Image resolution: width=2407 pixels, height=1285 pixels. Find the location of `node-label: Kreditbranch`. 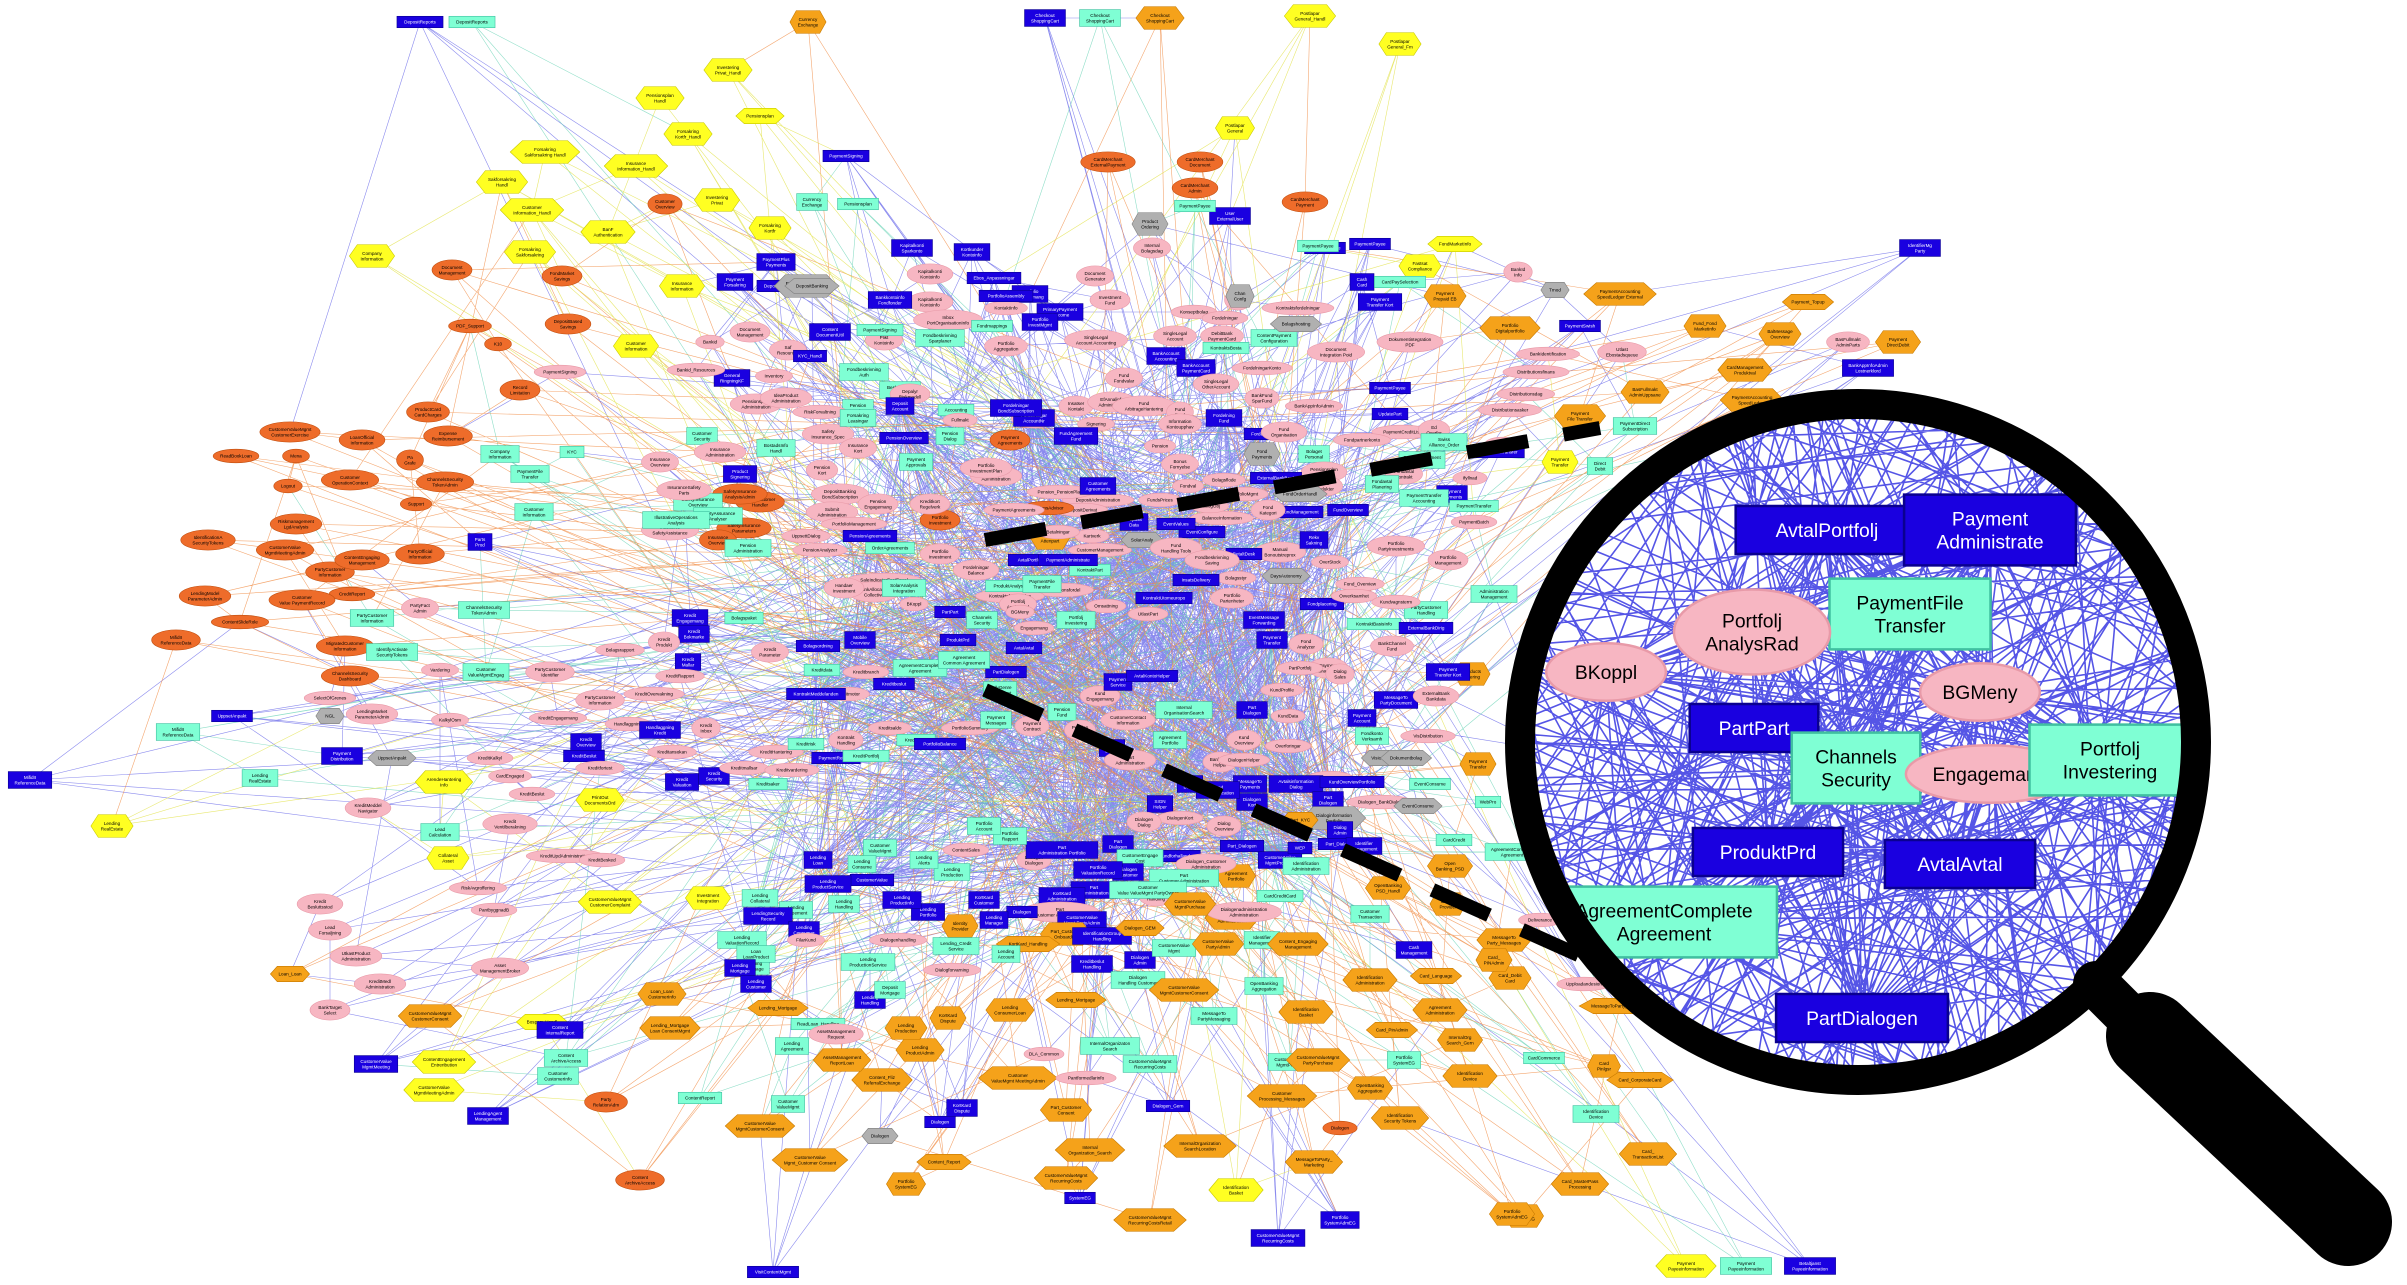

node-label: Kreditbranch is located at coordinates (866, 672).